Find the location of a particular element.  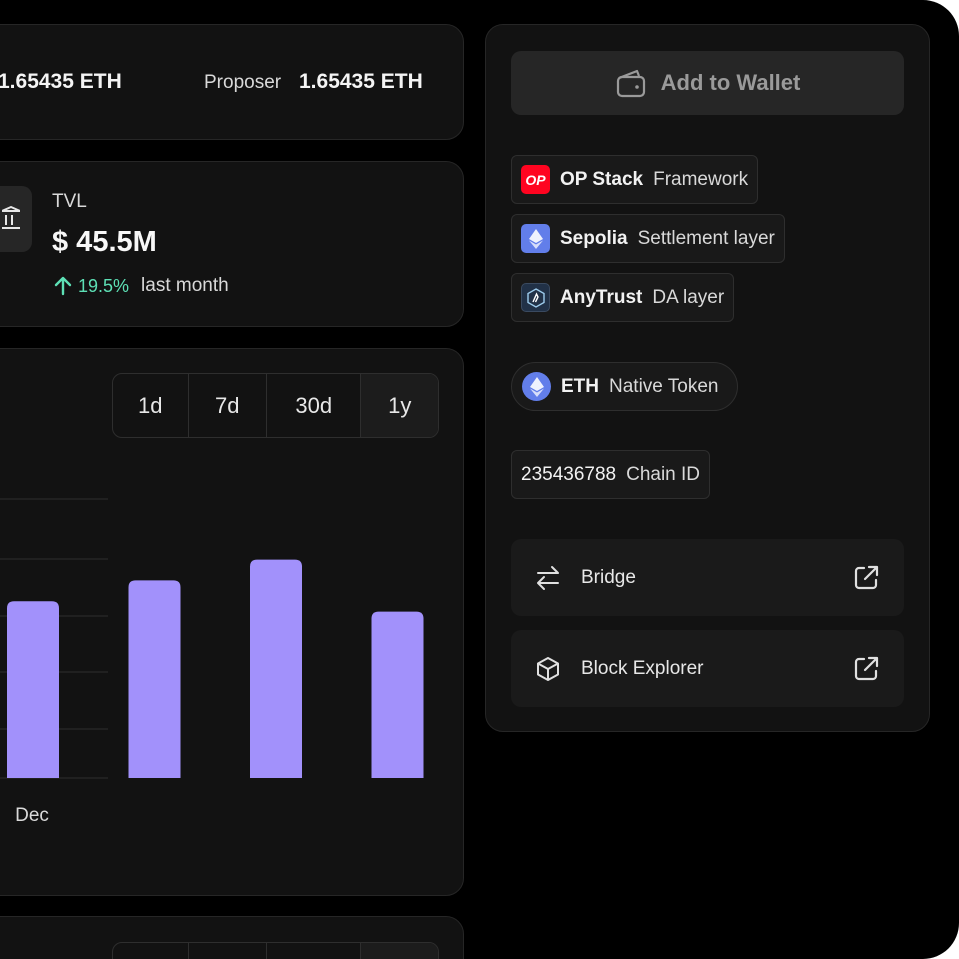

tvl-change-period: last month is located at coordinates (185, 285).